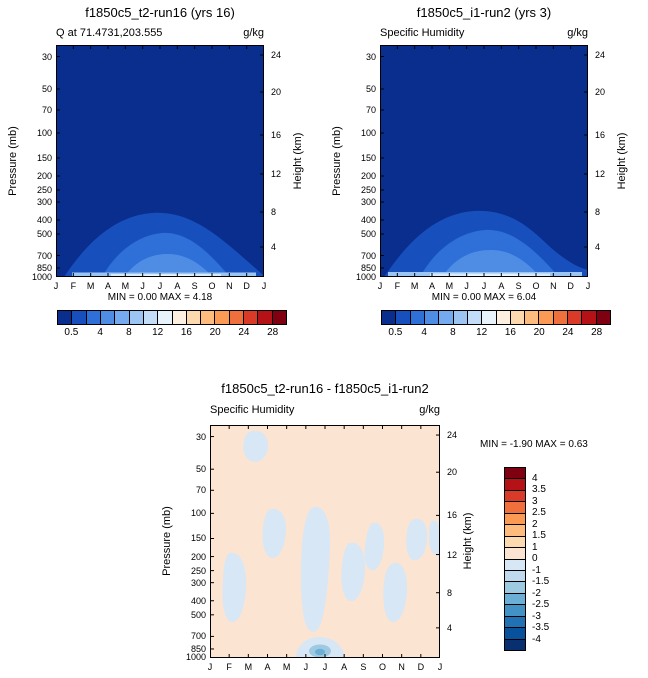 The height and width of the screenshot is (678, 648). Describe the element at coordinates (541, 627) in the screenshot. I see `diff-colorbar-tick-label: -3.5` at that location.